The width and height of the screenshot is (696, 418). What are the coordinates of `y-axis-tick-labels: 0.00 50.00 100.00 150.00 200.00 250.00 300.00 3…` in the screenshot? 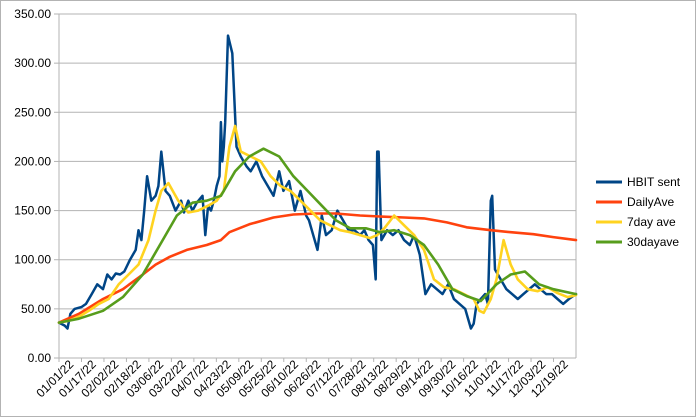 It's located at (32, 186).